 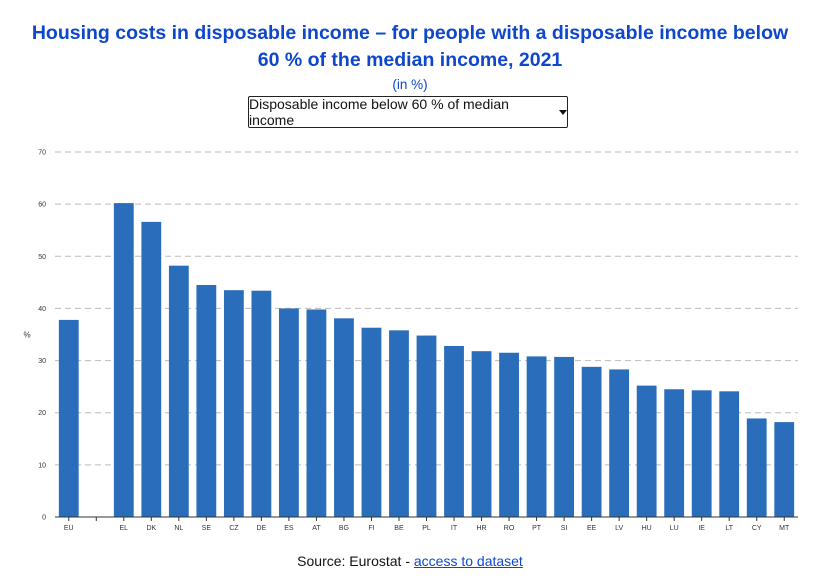 I want to click on x-tick-label: EL, so click(x=124, y=528).